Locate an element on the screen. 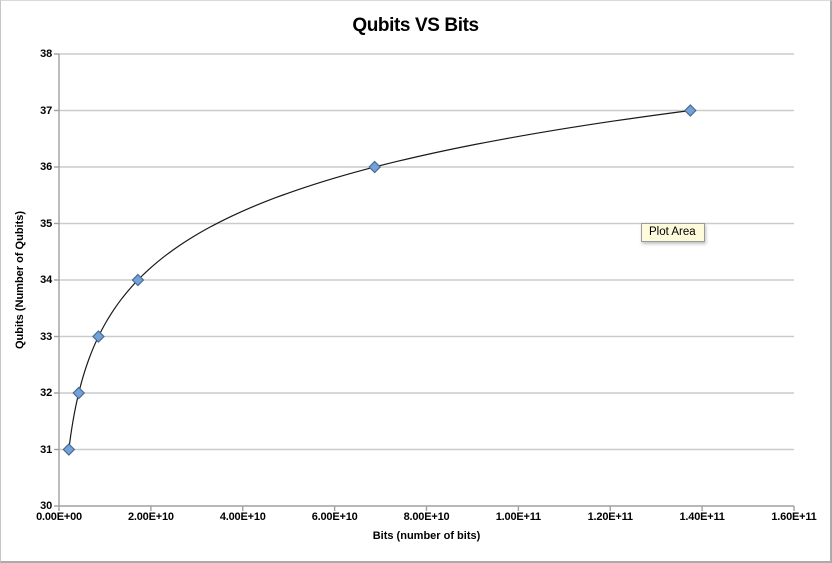 Image resolution: width=832 pixels, height=563 pixels. y-tick-label: 30 is located at coordinates (46, 506).